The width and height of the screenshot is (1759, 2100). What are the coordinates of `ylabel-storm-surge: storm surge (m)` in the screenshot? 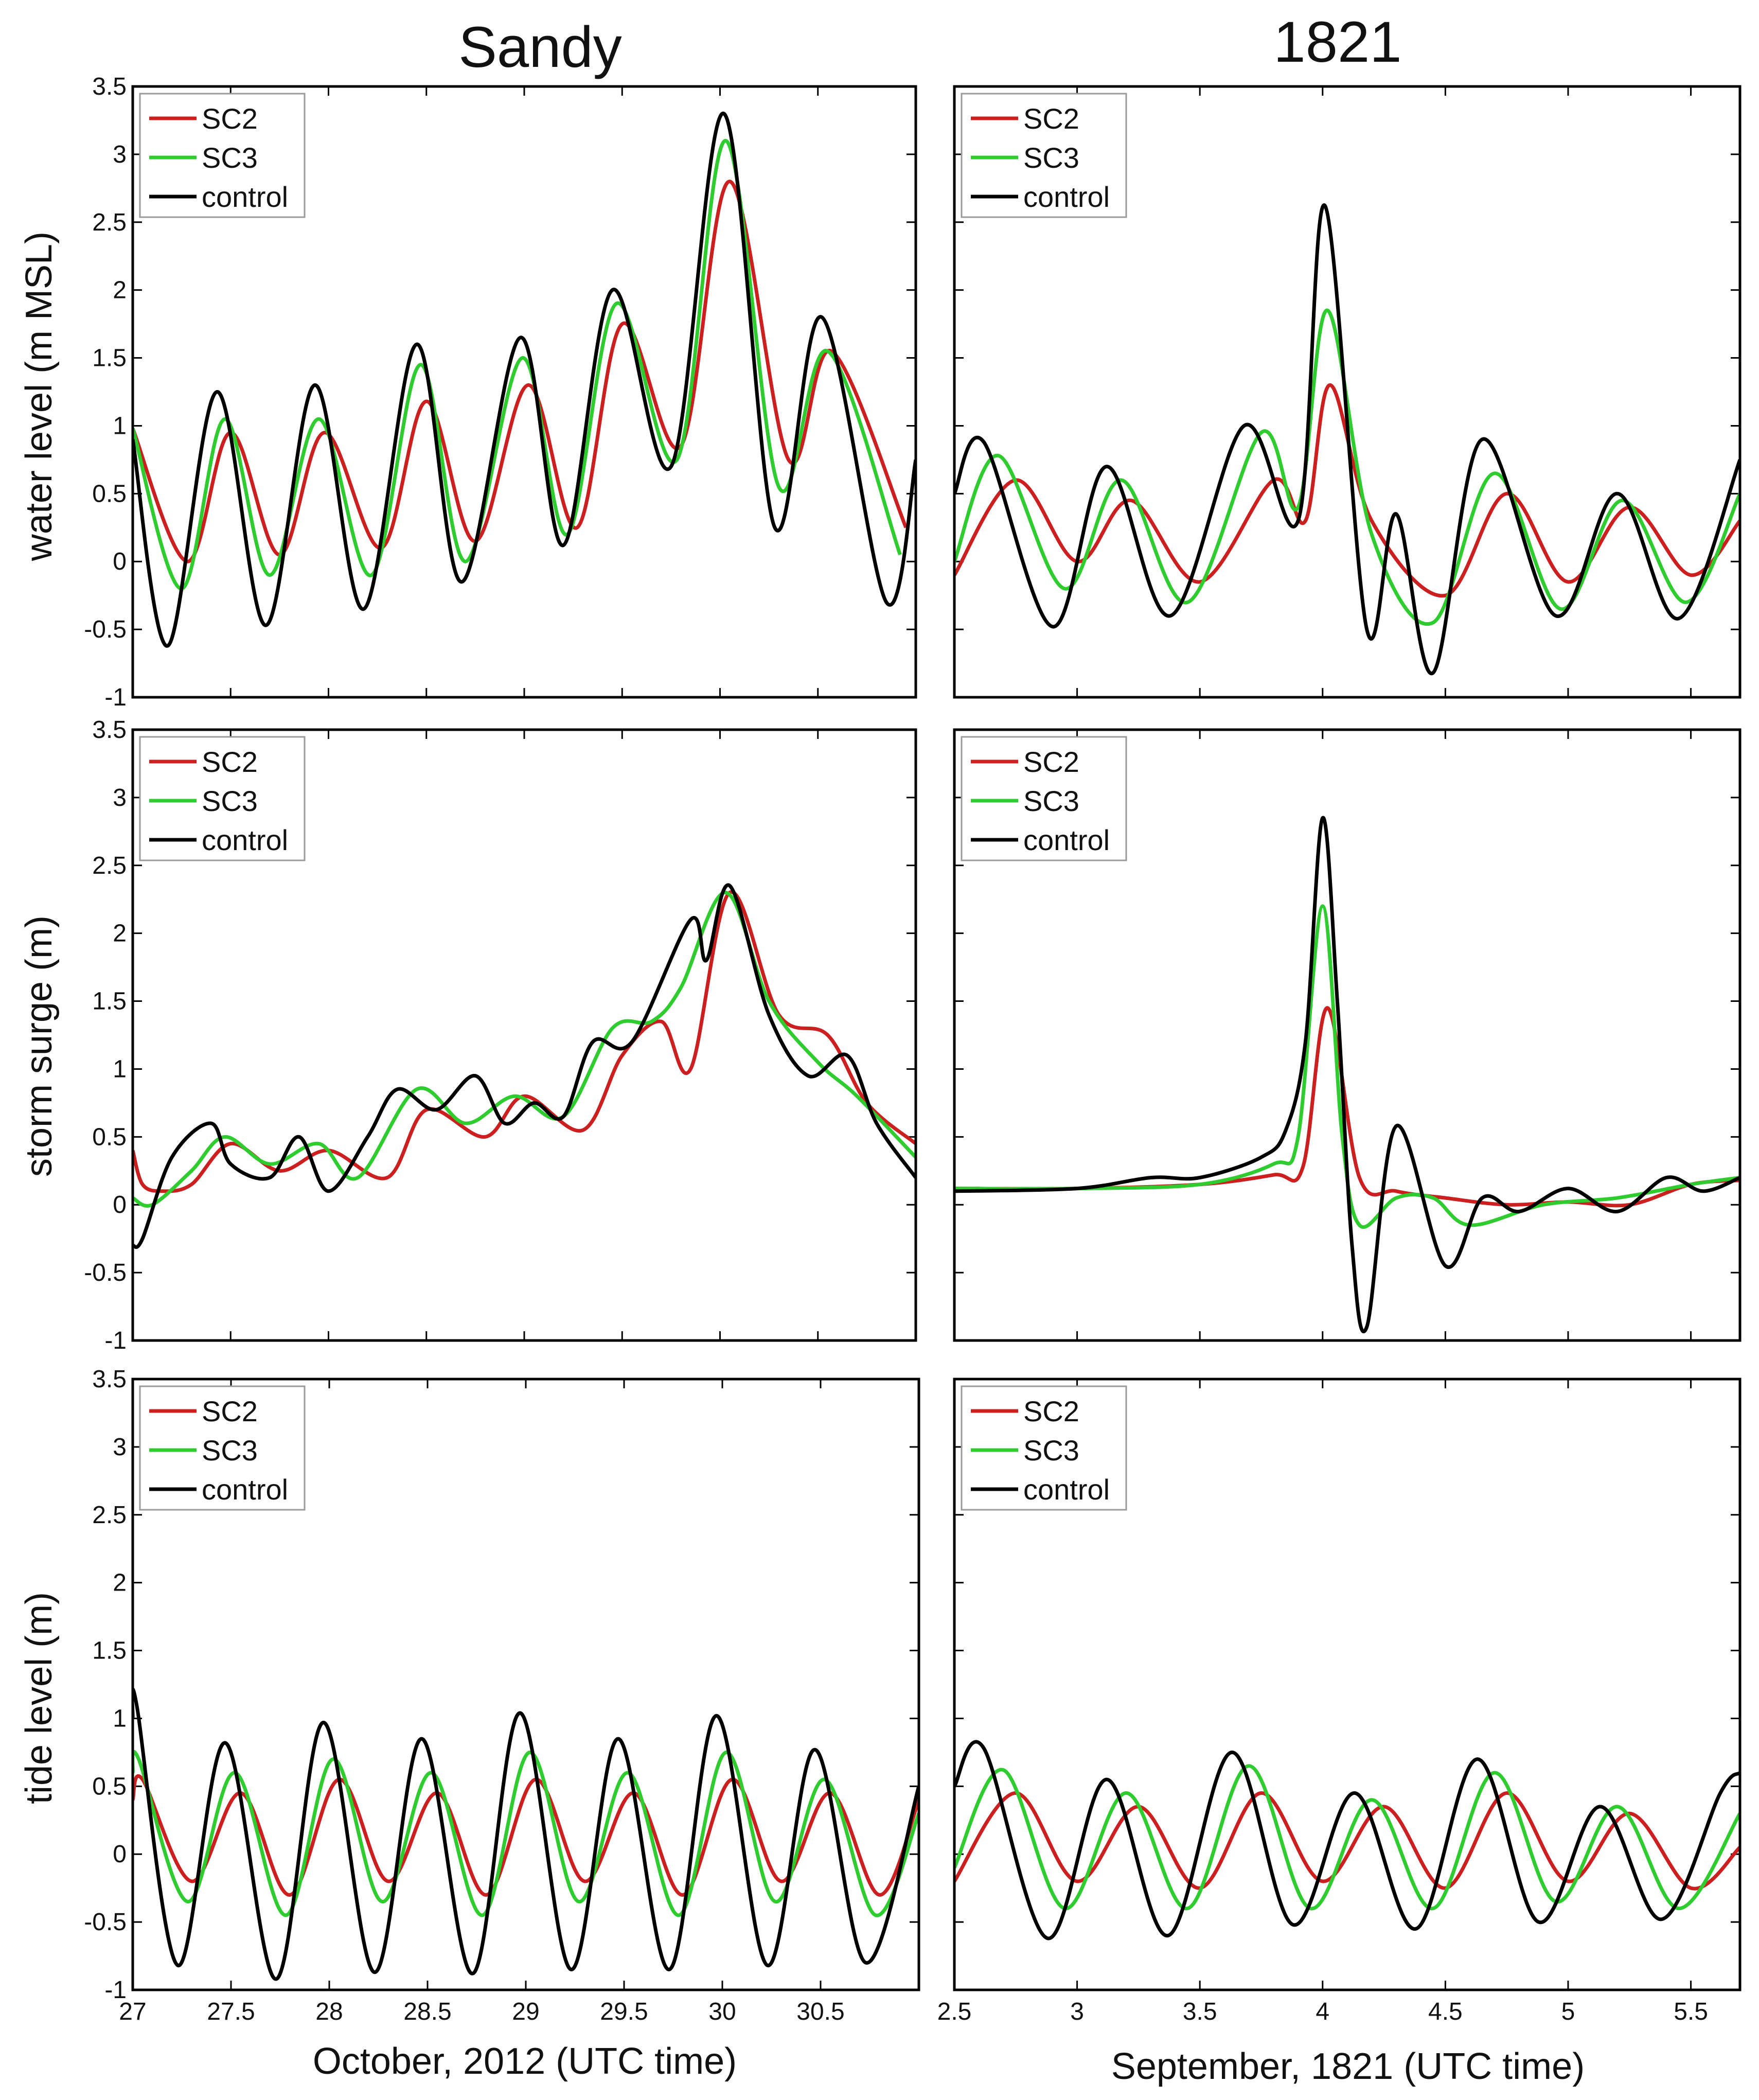 It's located at (39, 1046).